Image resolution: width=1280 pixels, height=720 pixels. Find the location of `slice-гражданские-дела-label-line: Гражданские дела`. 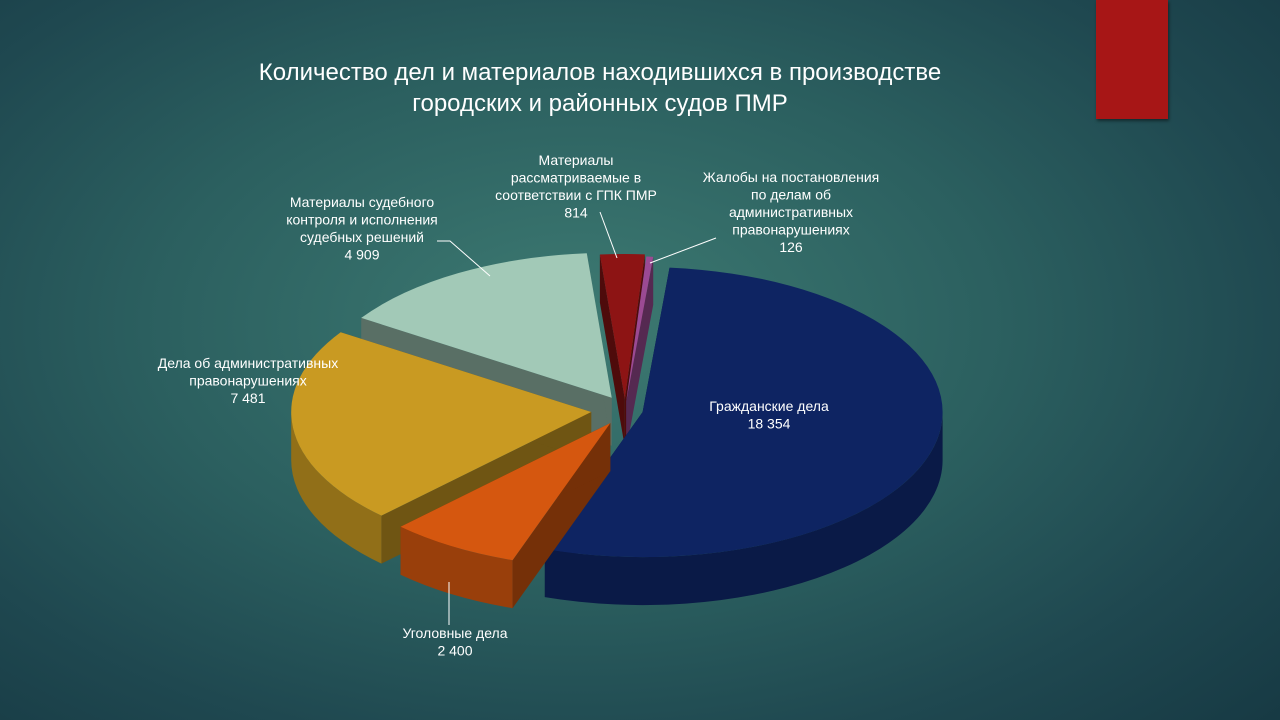

slice-гражданские-дела-label-line: Гражданские дела is located at coordinates (769, 406).